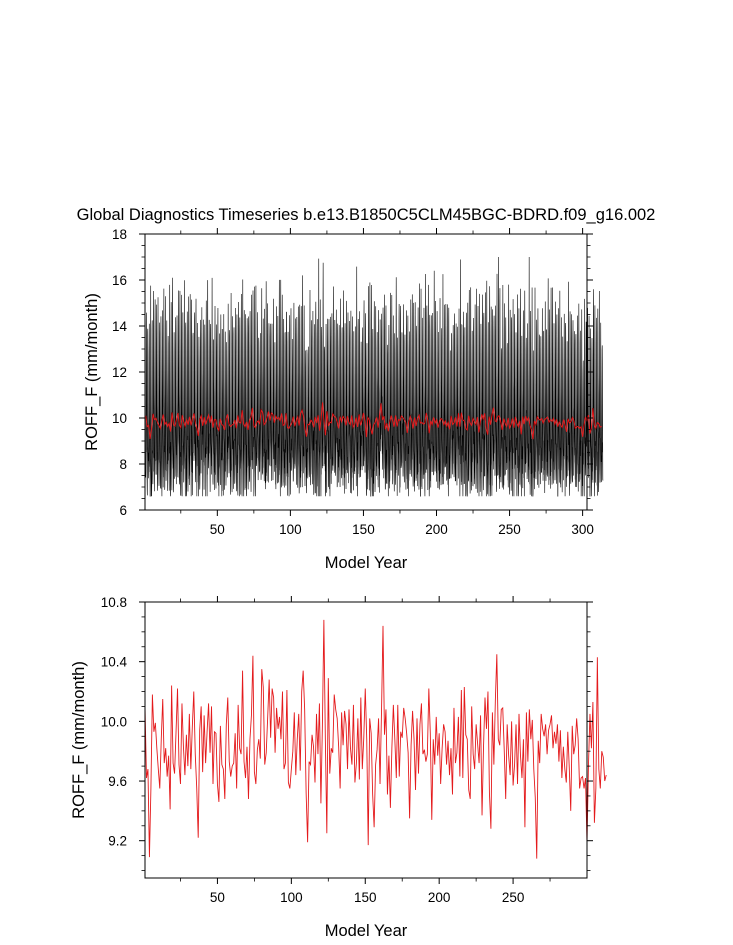  Describe the element at coordinates (92, 372) in the screenshot. I see `top-y-axis-label: ROFF_F (mm/month)` at that location.